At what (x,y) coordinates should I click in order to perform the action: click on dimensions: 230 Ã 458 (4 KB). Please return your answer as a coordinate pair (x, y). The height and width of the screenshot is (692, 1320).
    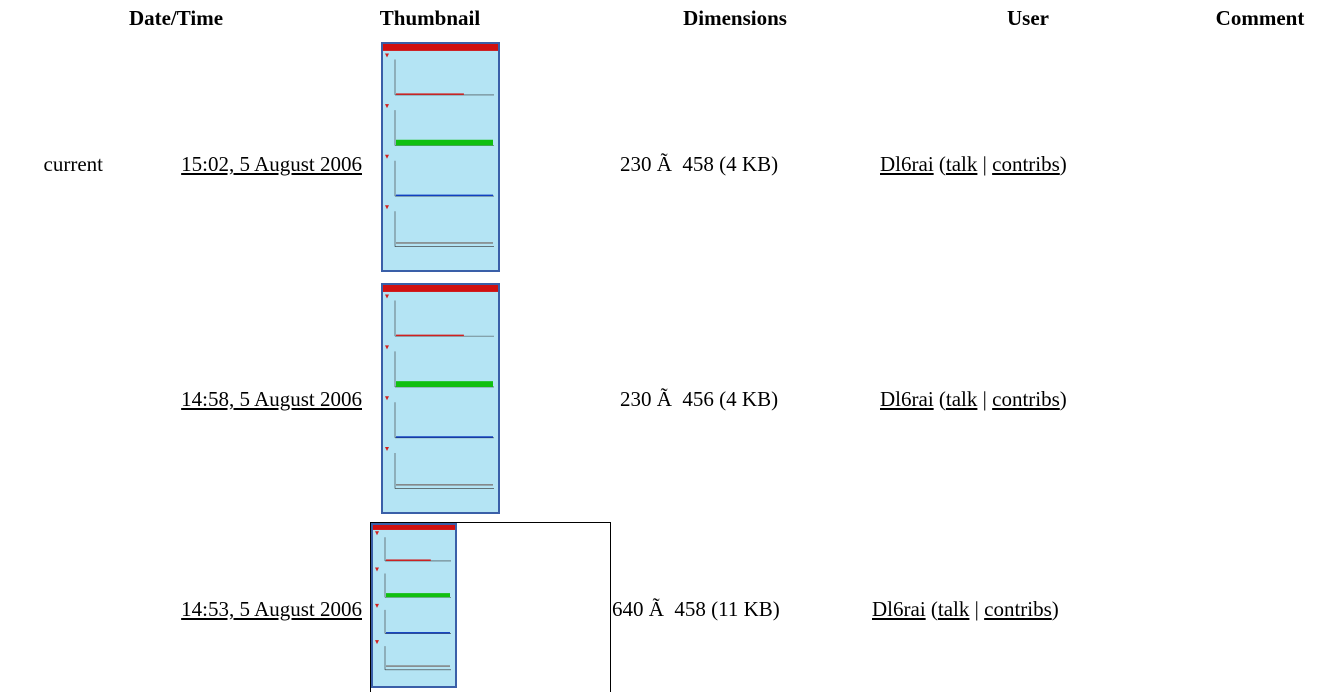
    Looking at the image, I should click on (699, 164).